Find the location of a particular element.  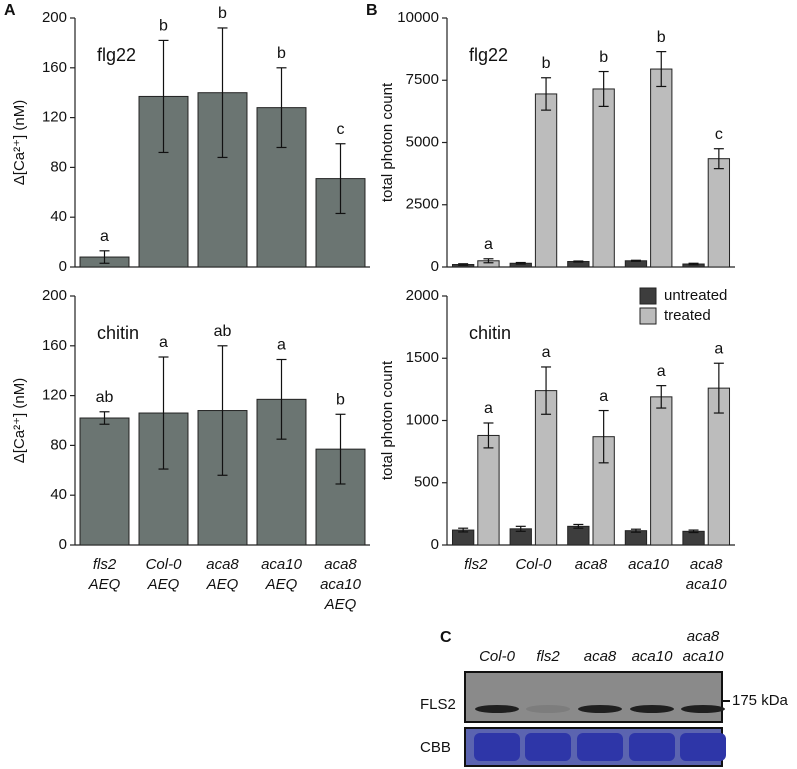

y-tick-label: 2000 is located at coordinates (422, 295).